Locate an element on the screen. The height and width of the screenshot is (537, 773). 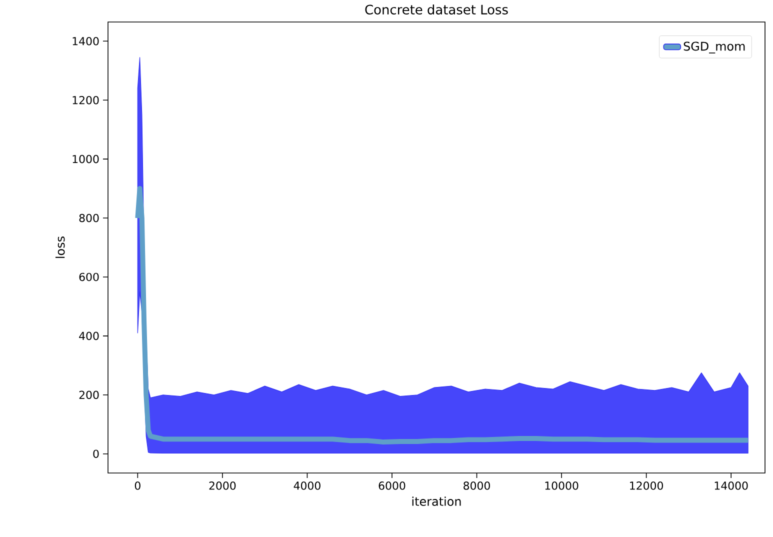
y-tick-label: 600 is located at coordinates (89, 277).